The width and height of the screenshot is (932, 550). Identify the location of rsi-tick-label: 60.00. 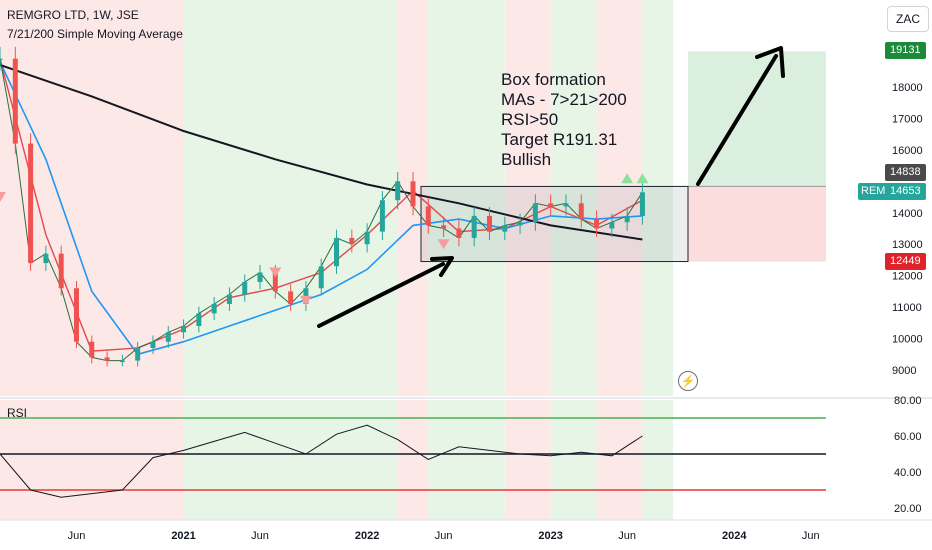
(908, 437).